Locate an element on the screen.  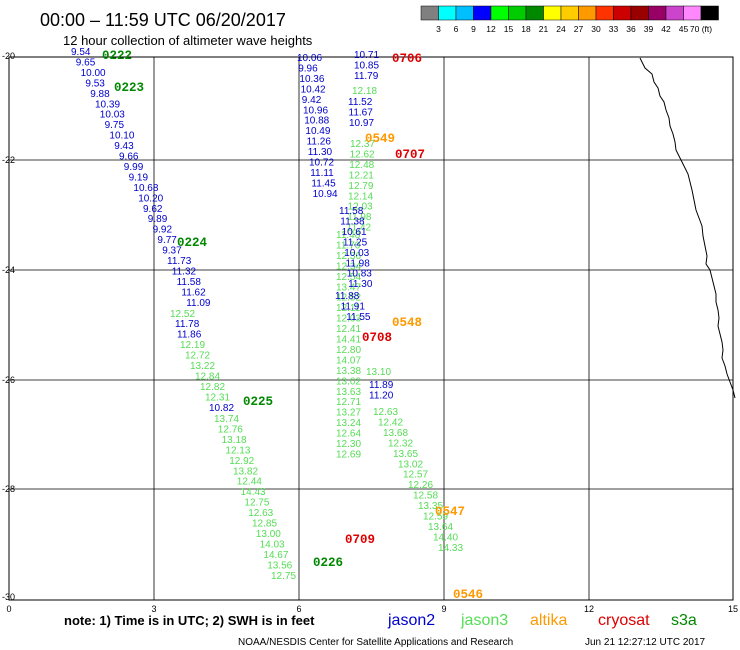
wave-height-value: 12.80 is located at coordinates (348, 350).